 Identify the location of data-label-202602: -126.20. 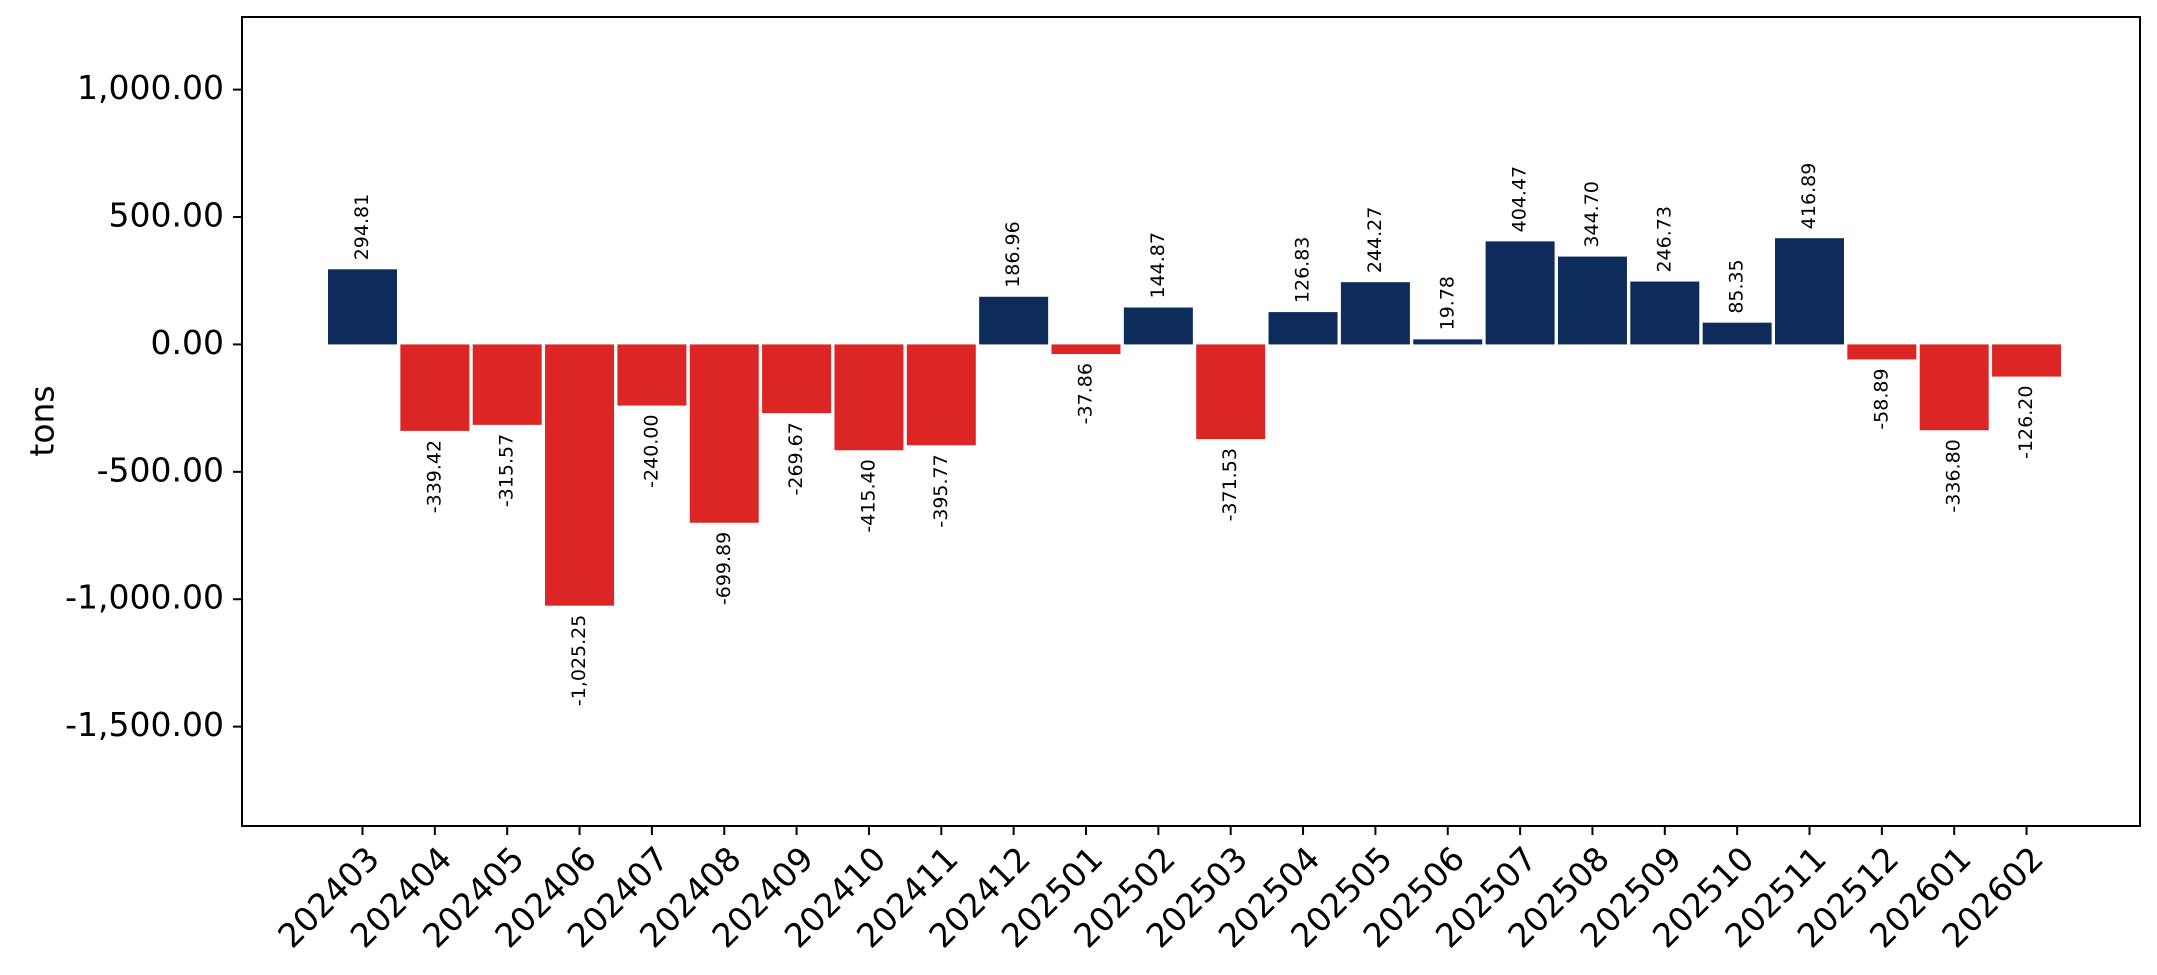
(2026, 422).